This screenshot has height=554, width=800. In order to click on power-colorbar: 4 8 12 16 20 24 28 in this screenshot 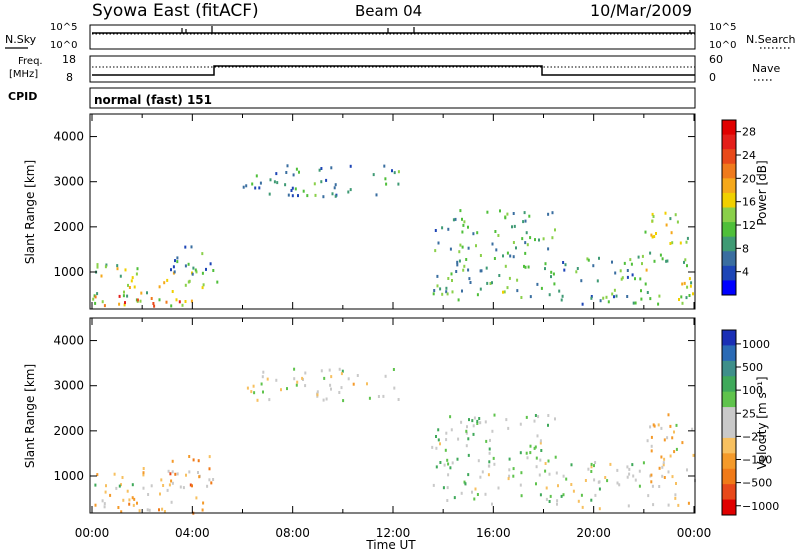, I will do `click(738, 207)`.